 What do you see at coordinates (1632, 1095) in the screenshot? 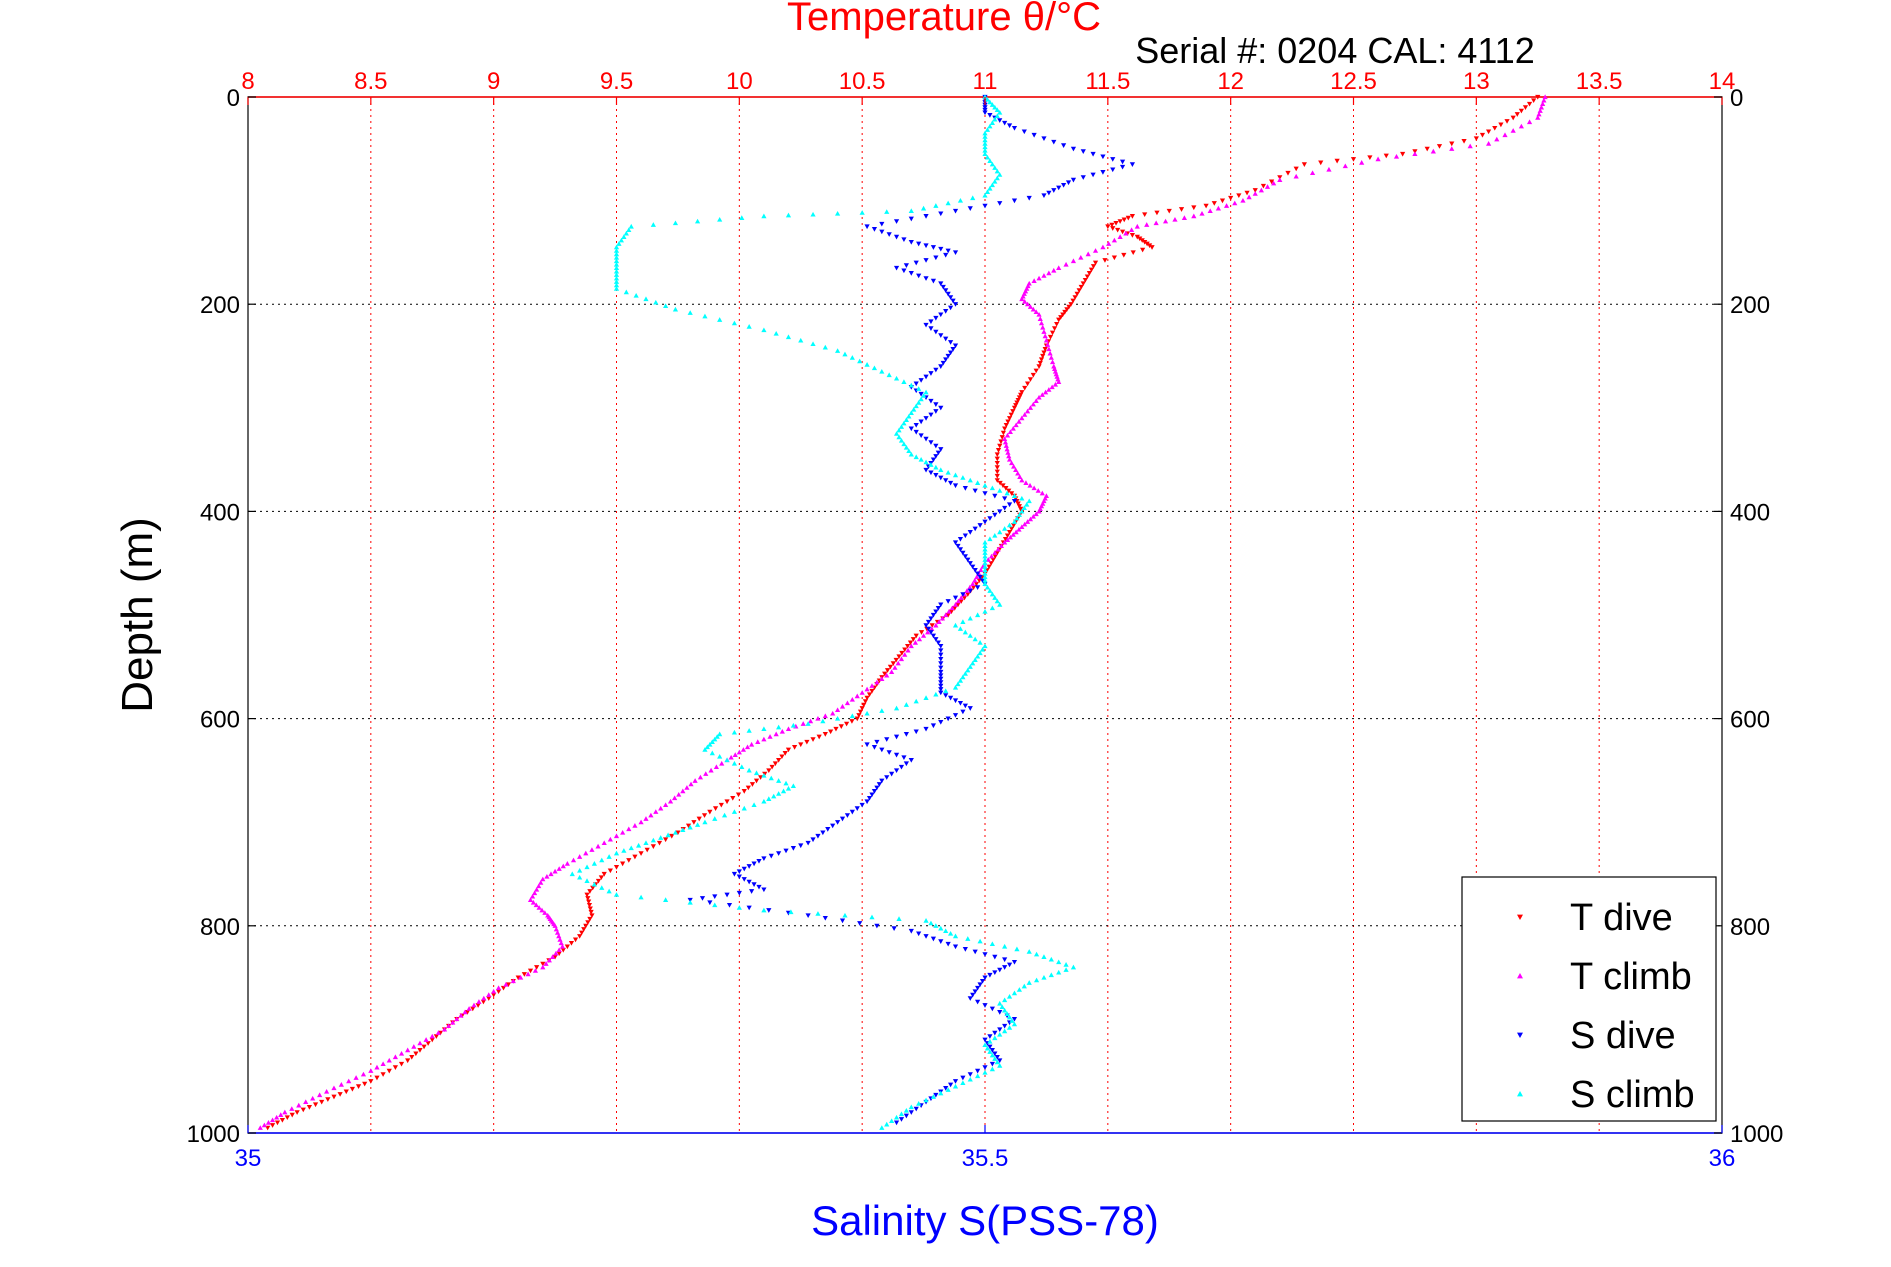
I see `legend-label-s-climb: S climb` at bounding box center [1632, 1095].